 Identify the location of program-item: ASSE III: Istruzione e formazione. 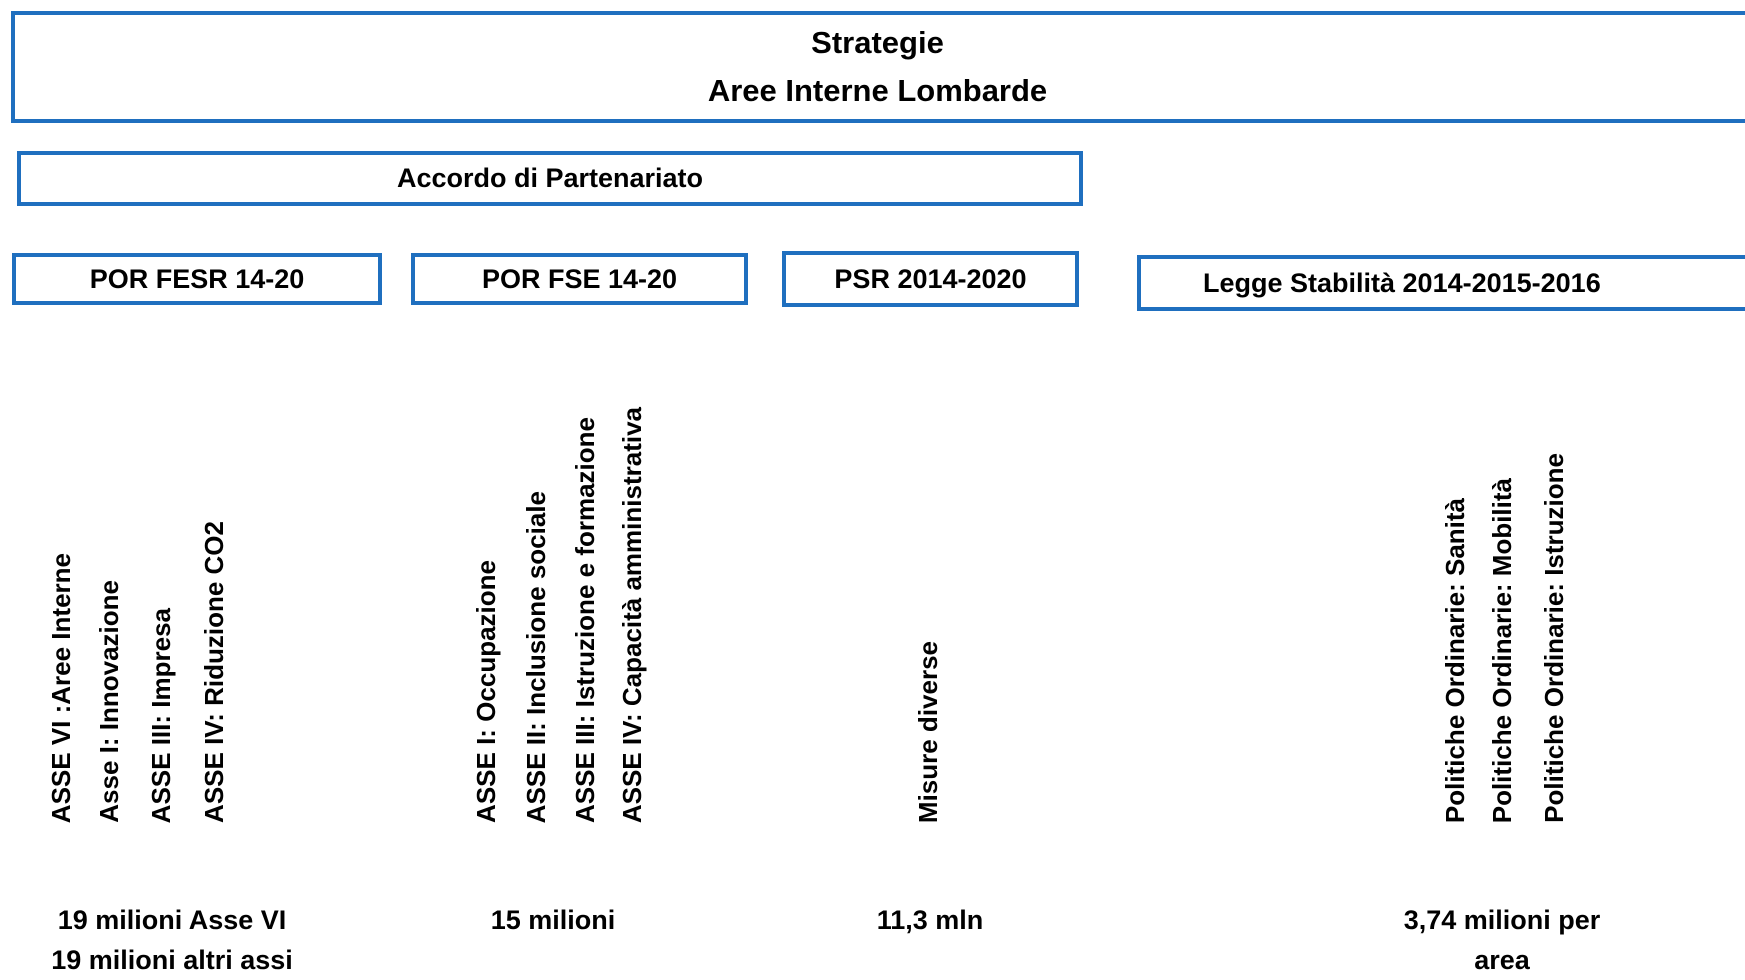
(585, 620).